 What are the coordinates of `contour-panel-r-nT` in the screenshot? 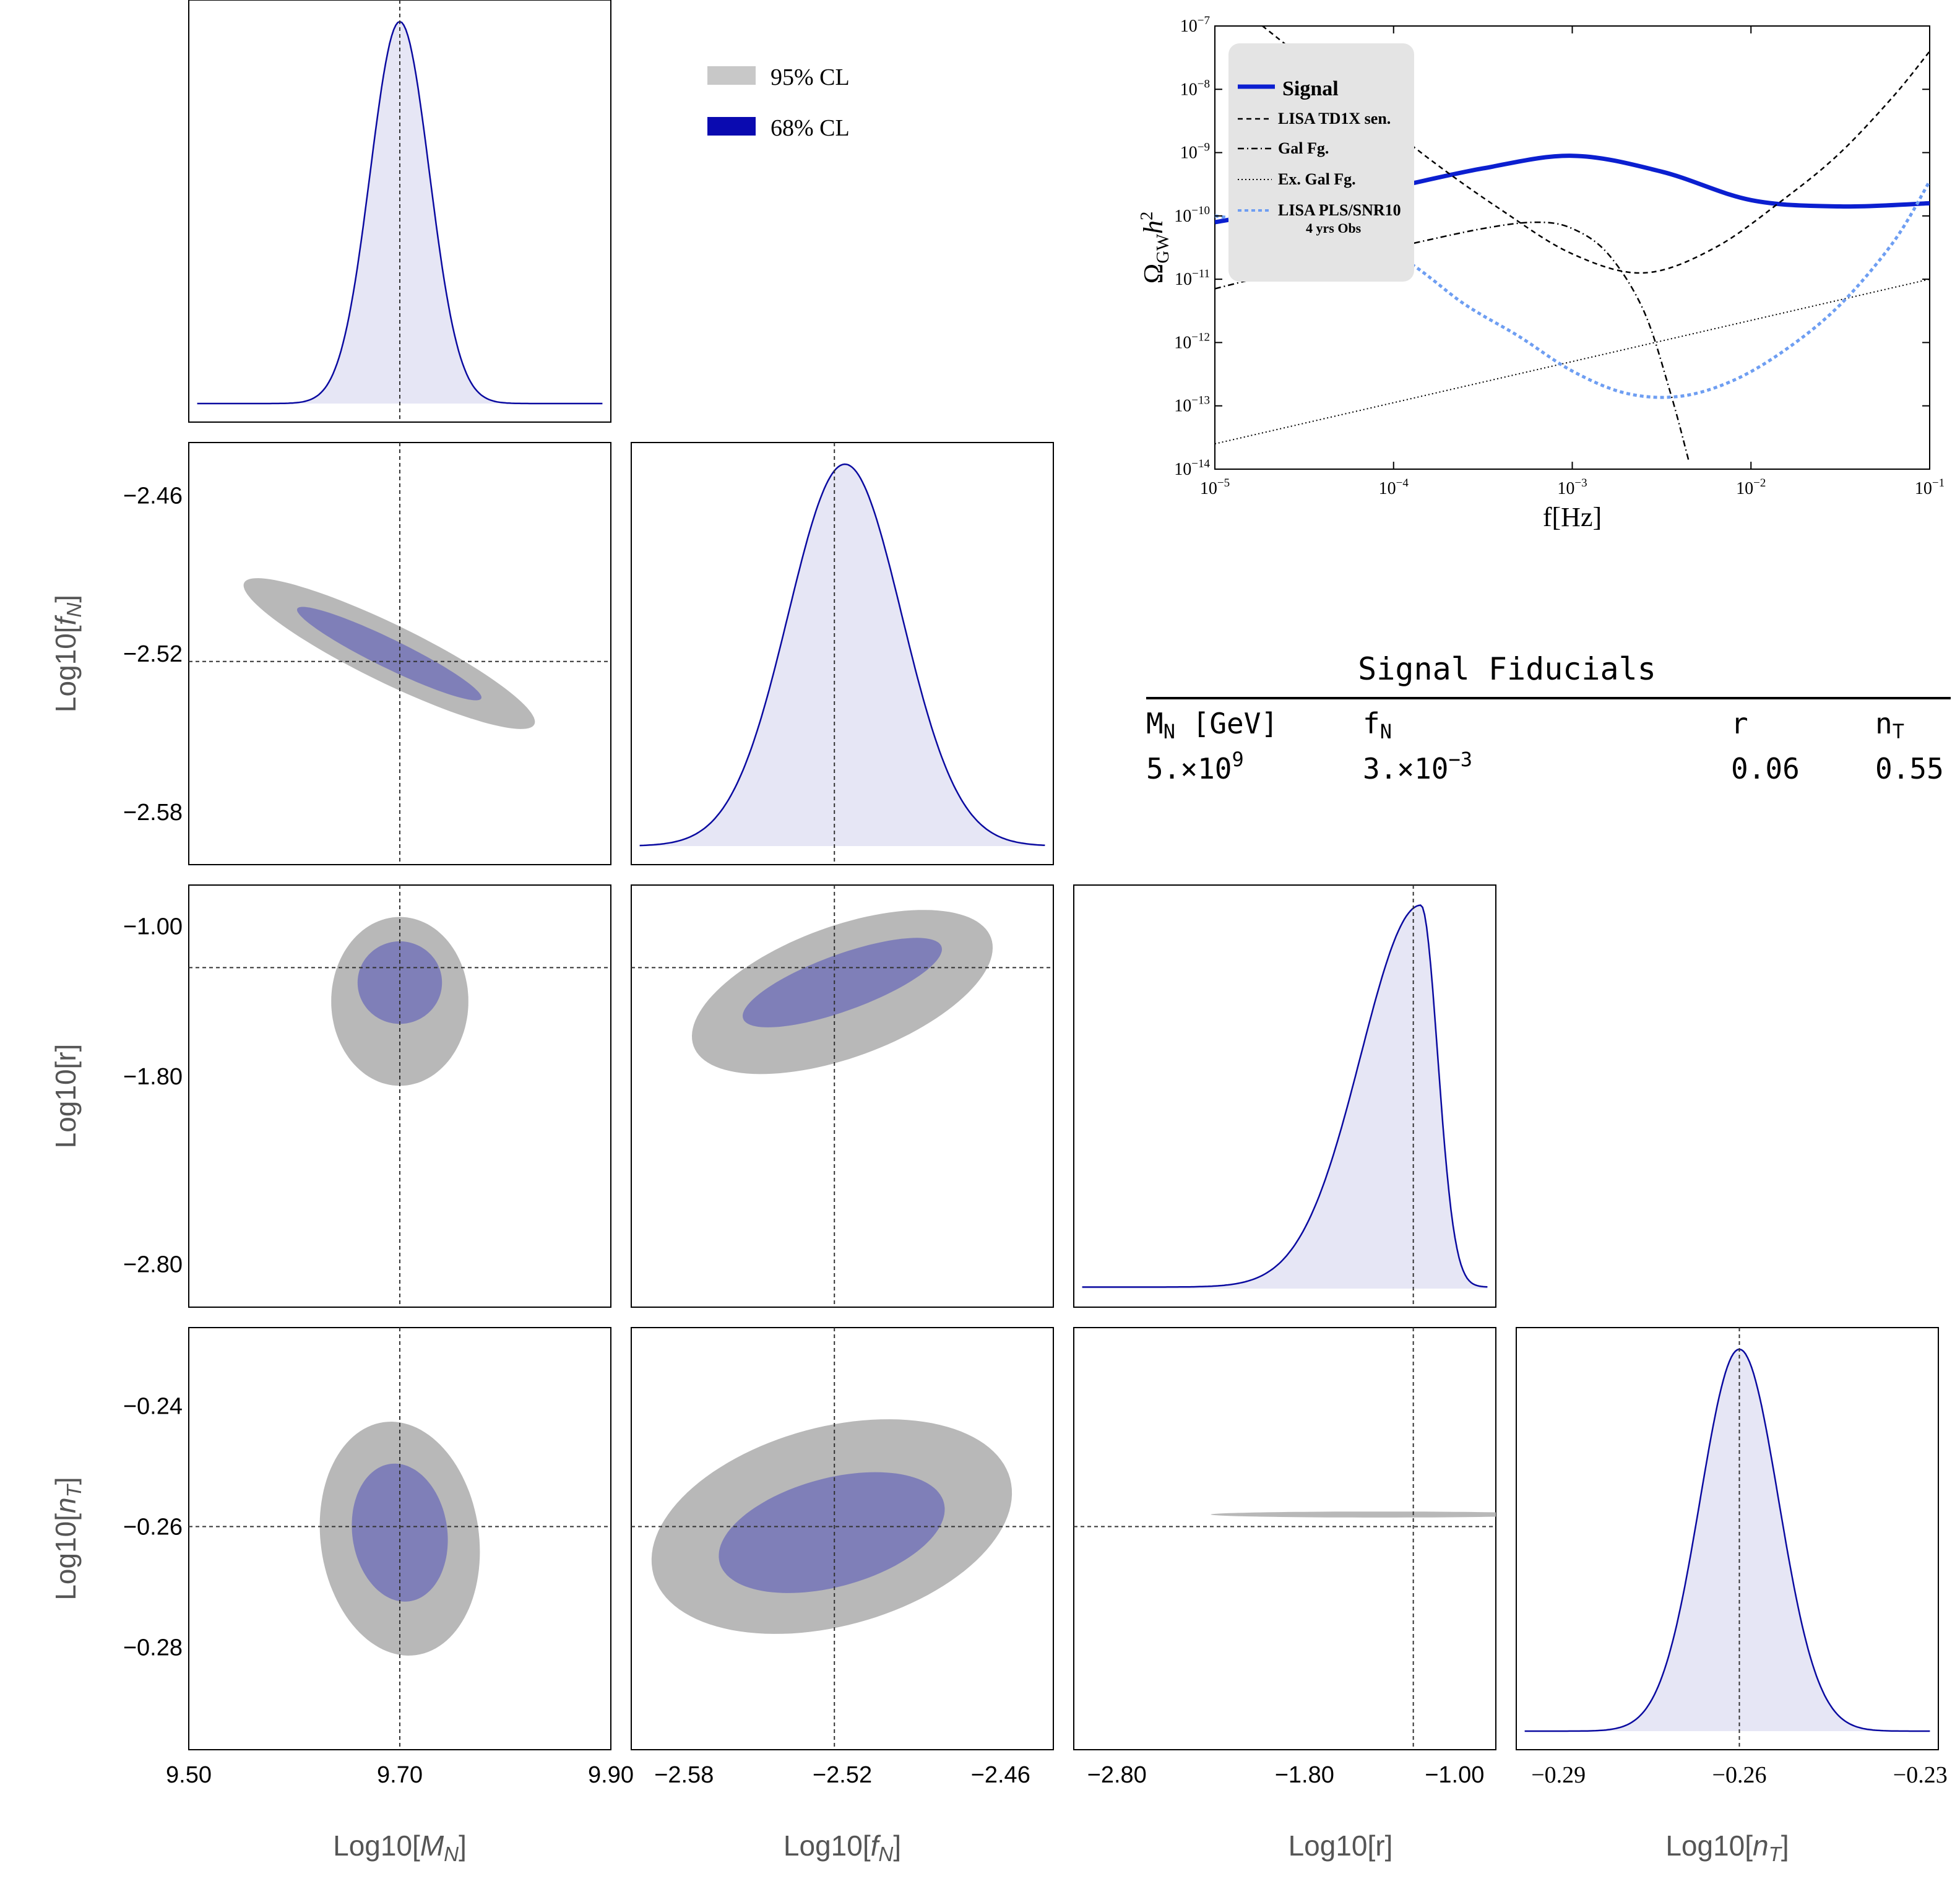 It's located at (1284, 1538).